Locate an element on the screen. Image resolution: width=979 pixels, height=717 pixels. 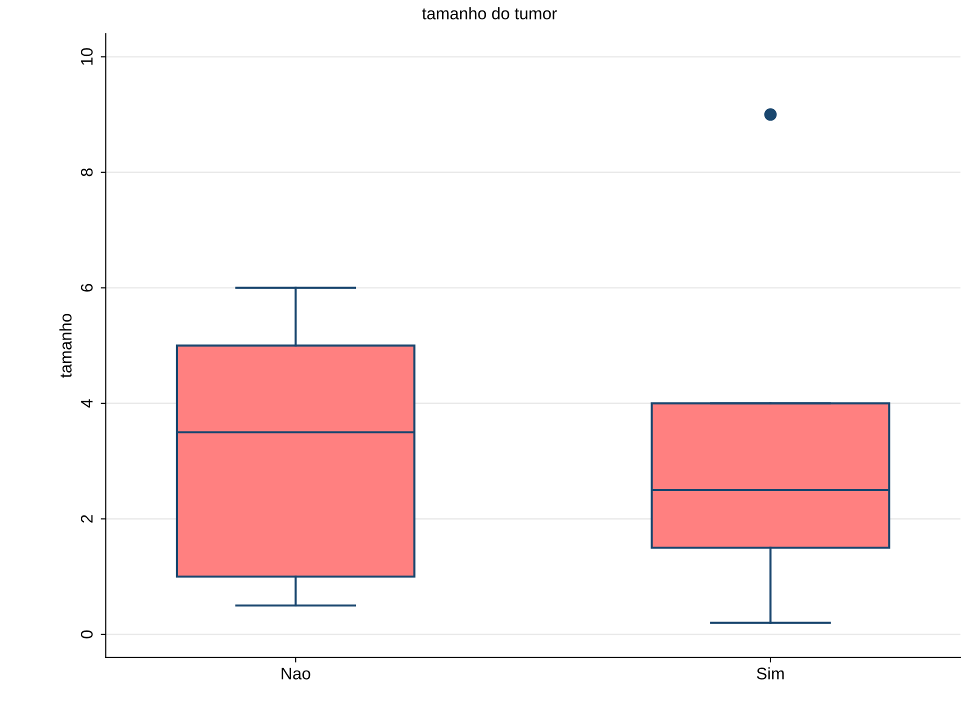
x-tick-label: Nao is located at coordinates (296, 674).